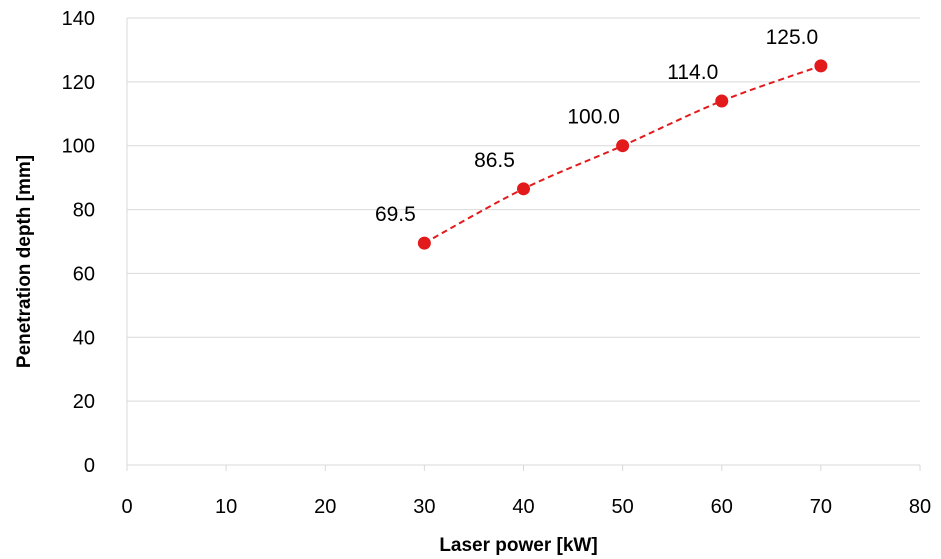 The width and height of the screenshot is (941, 559). Describe the element at coordinates (920, 507) in the screenshot. I see `x-tick-label-8: 80` at that location.